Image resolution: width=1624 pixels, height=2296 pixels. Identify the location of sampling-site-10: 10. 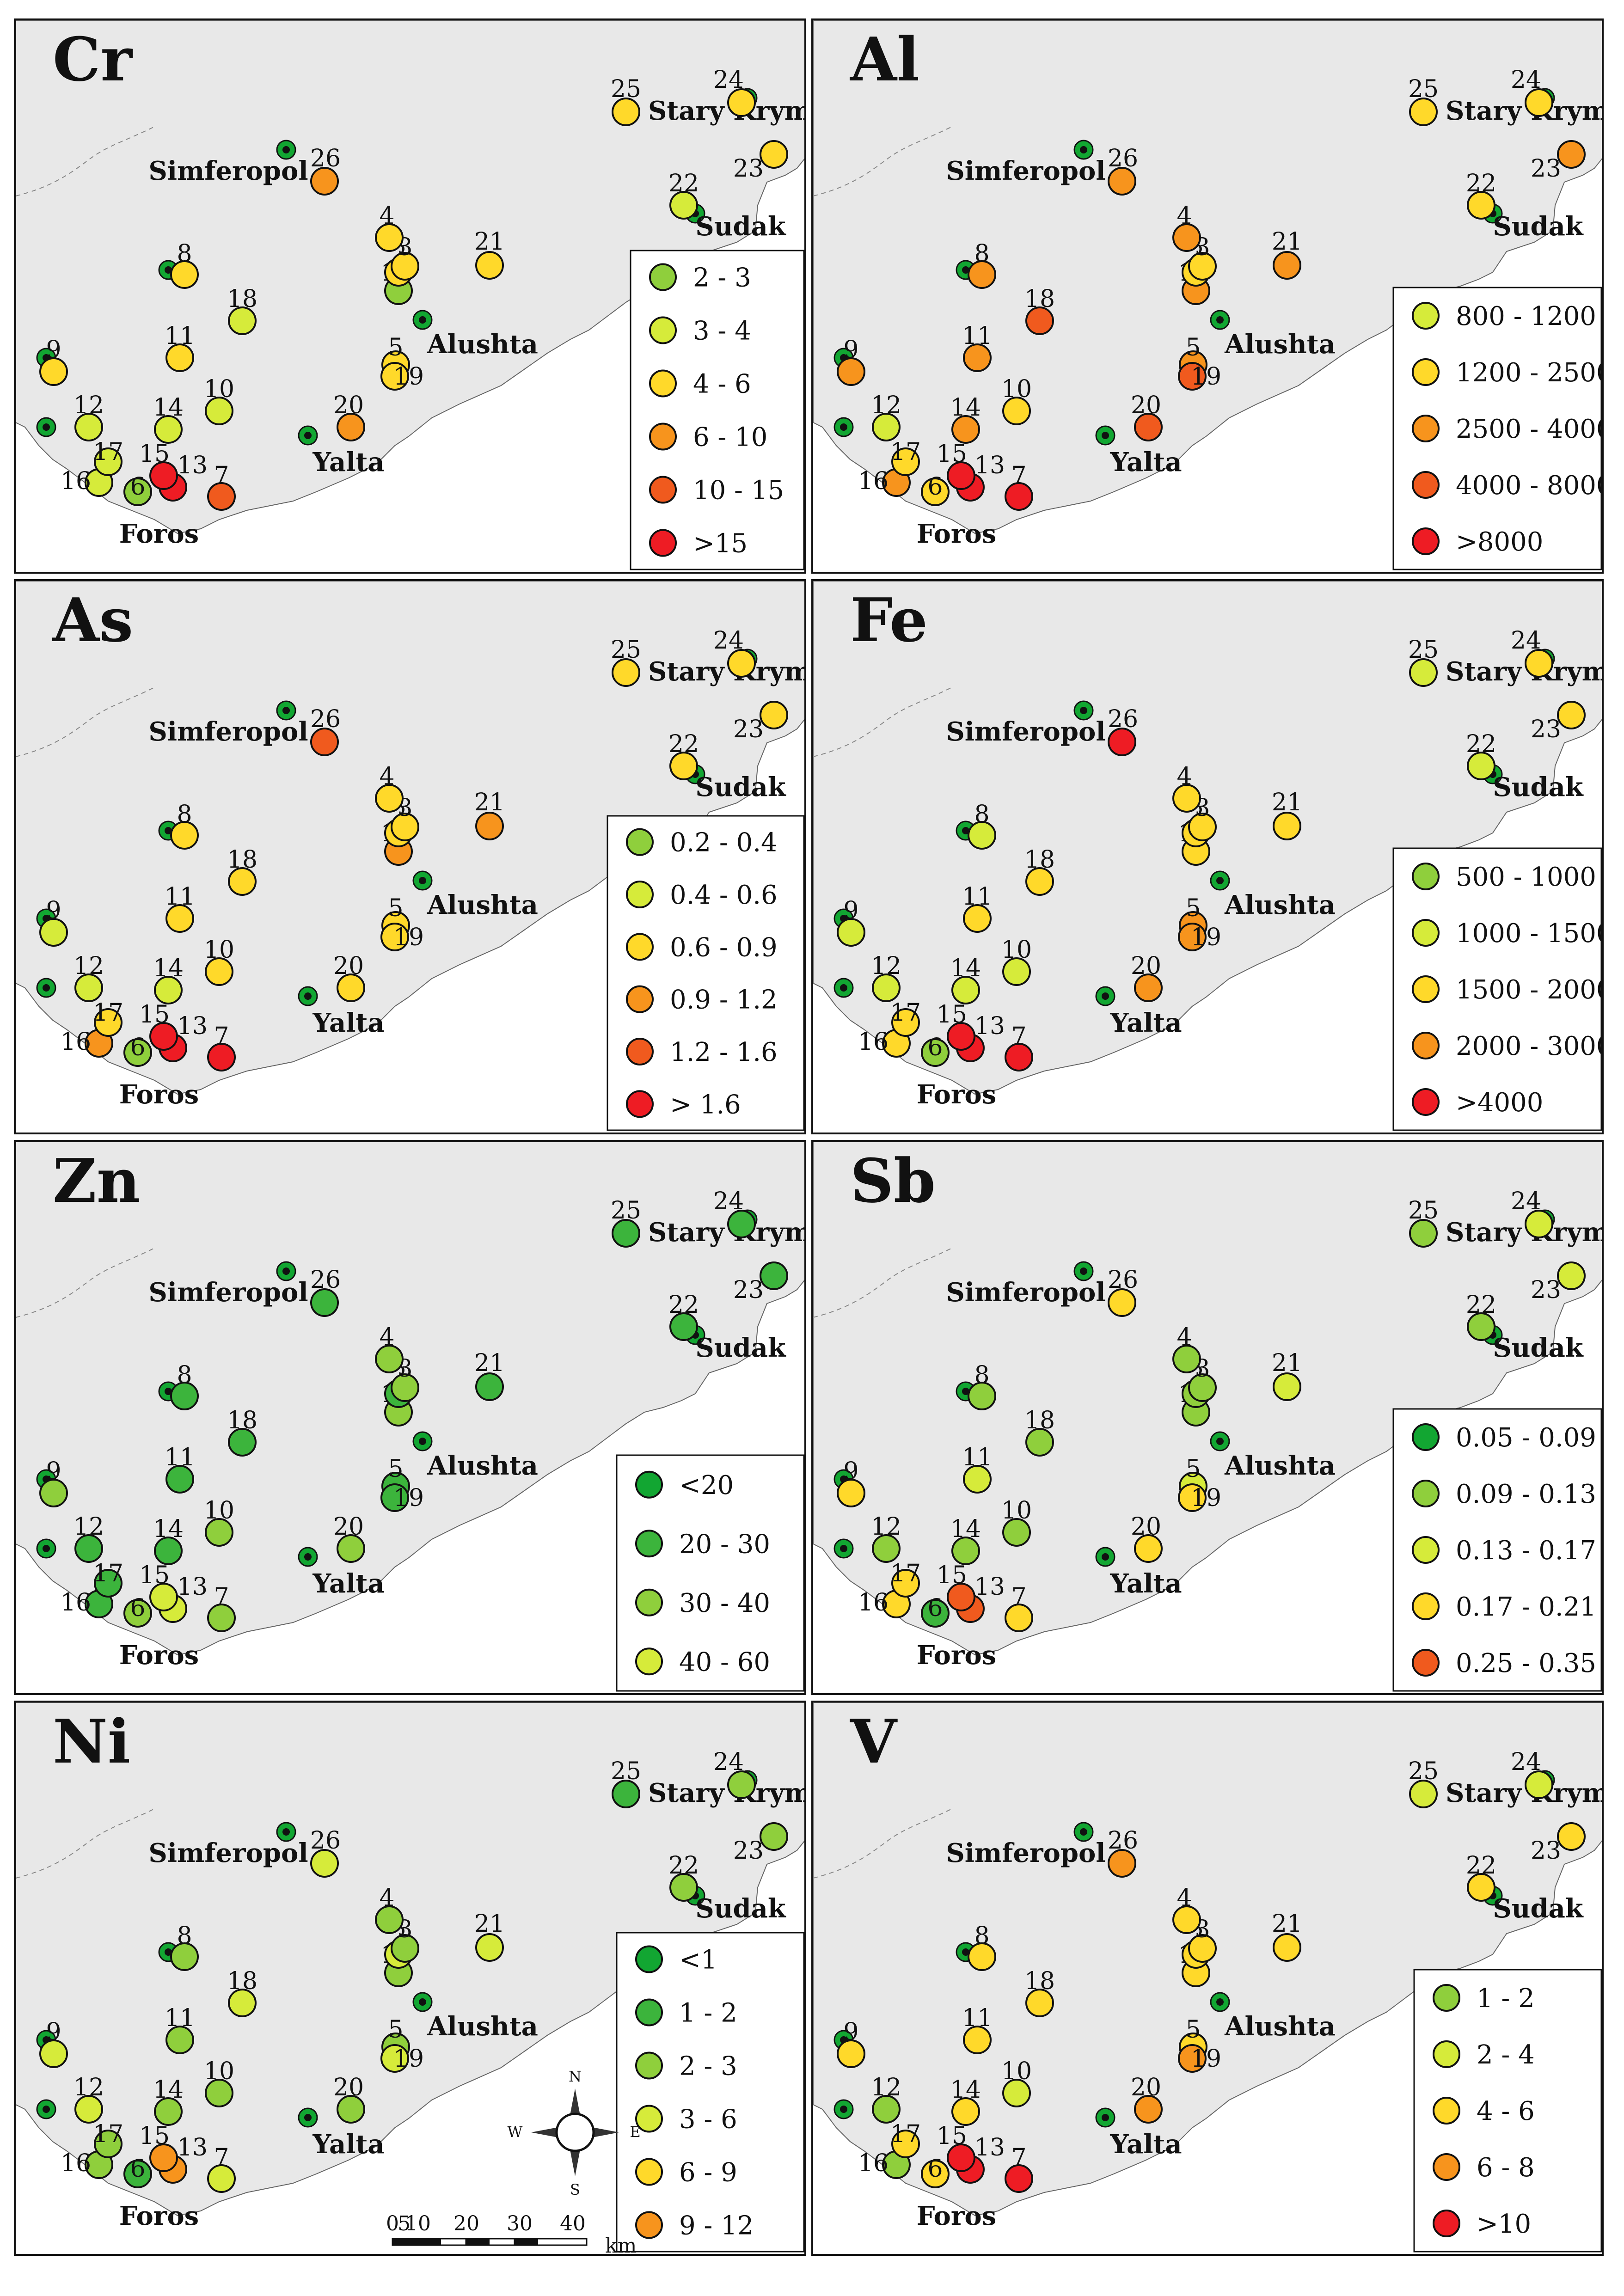
(1017, 400).